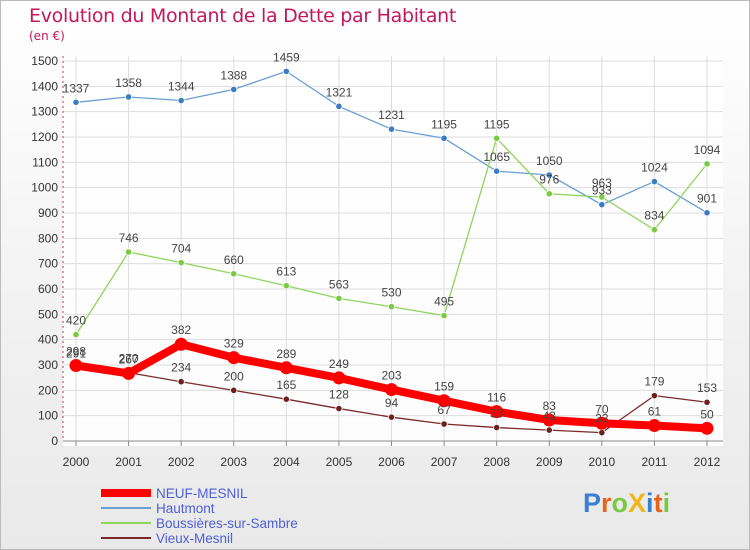 This screenshot has height=550, width=750. What do you see at coordinates (339, 92) in the screenshot?
I see `data-label: 1321` at bounding box center [339, 92].